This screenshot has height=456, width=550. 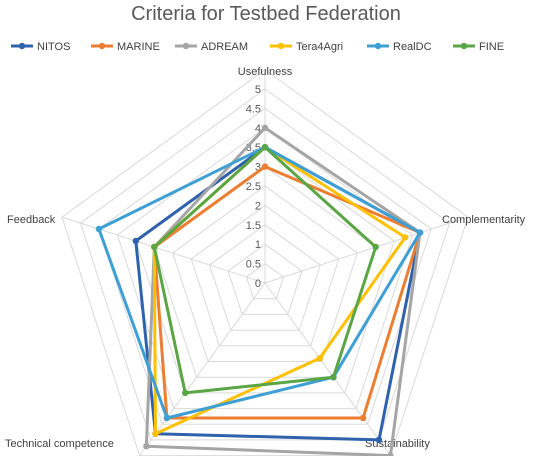 I want to click on tick-label: 4.5, so click(x=253, y=109).